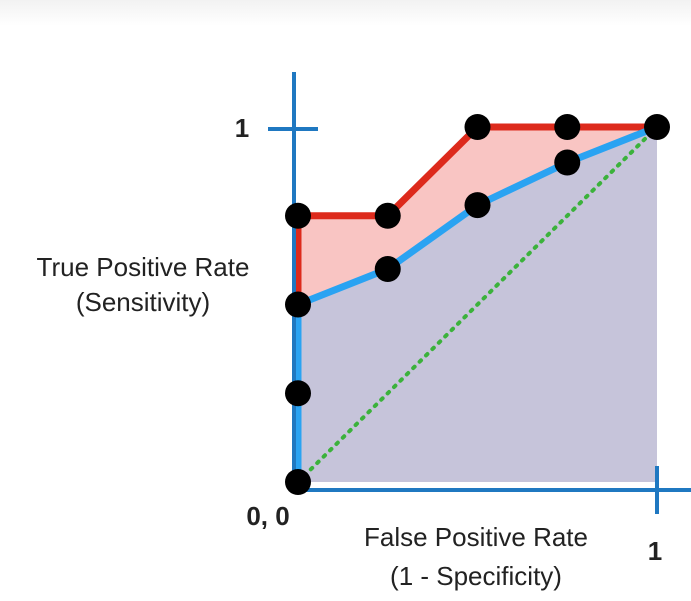  I want to click on y-axis-sublabel: (Sensitivity), so click(143, 302).